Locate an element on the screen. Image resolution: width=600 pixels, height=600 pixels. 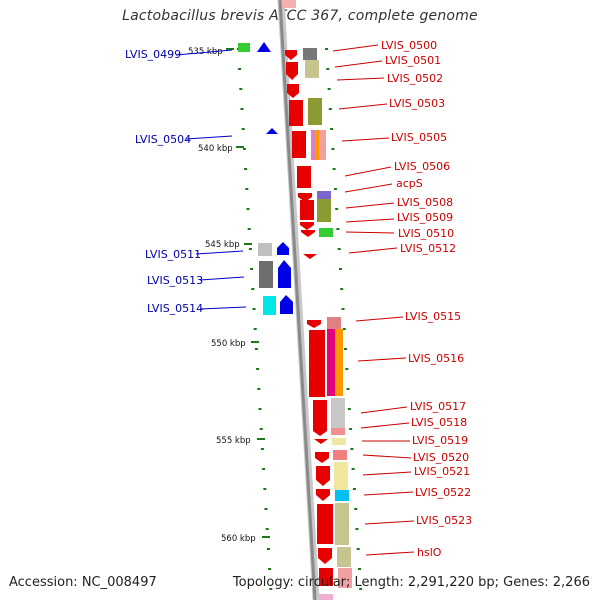
gene-label-lvis-0517: LVIS_0517 is located at coordinates (438, 406).